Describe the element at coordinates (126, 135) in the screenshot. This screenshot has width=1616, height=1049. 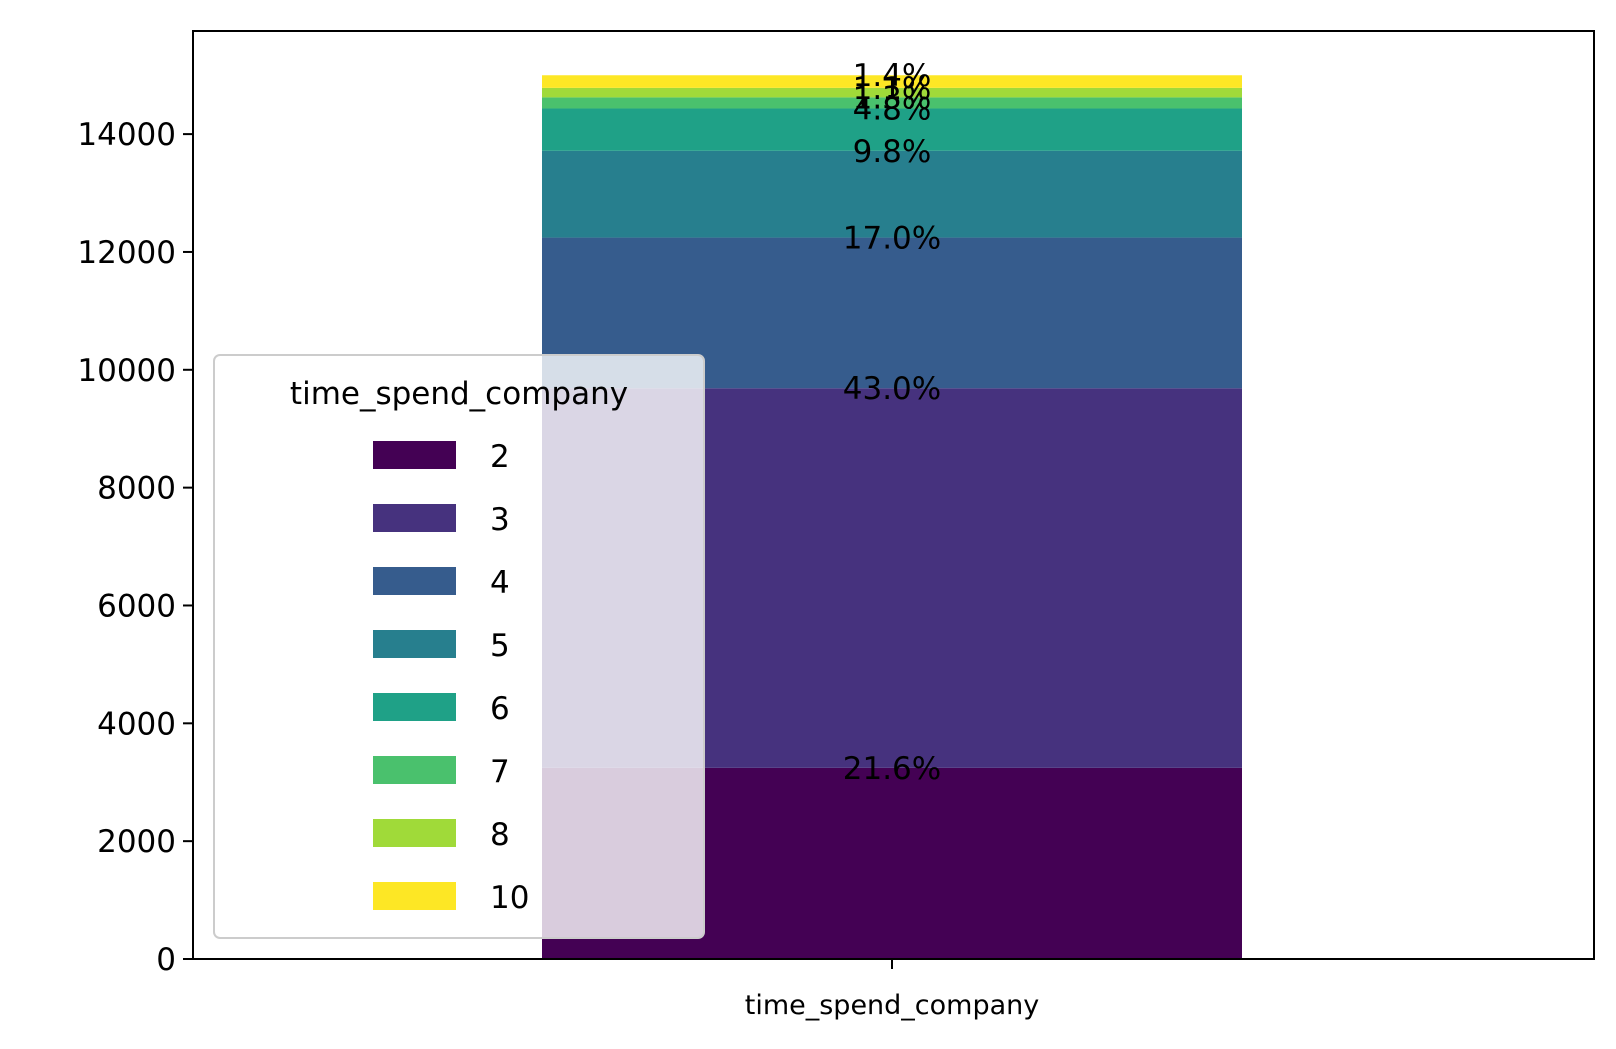
I see `y-tick-label-14000: 14000` at that location.